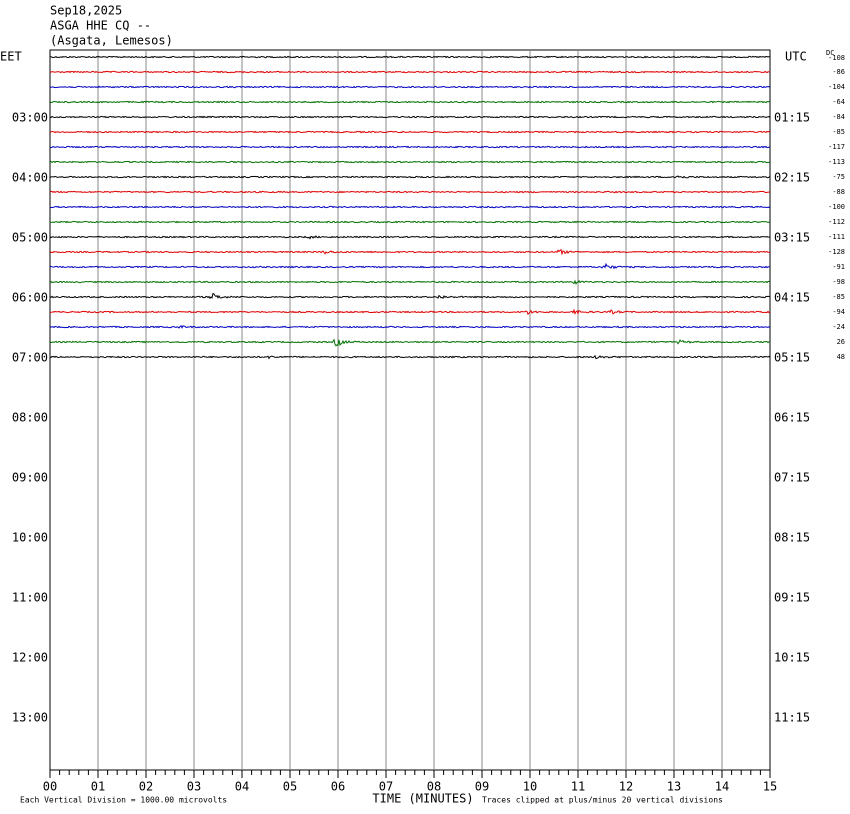 The image size is (850, 814). Describe the element at coordinates (836, 252) in the screenshot. I see `dc-offset: -128` at that location.